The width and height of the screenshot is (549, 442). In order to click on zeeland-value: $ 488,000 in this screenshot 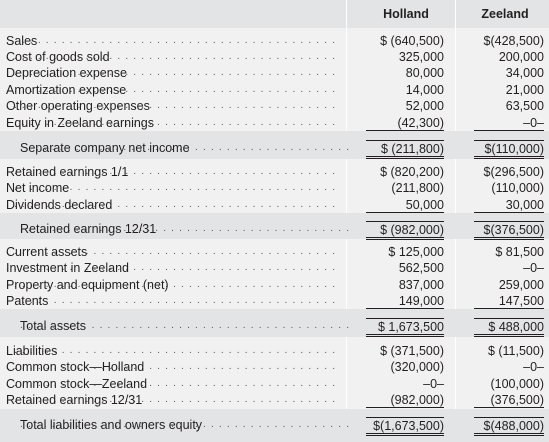, I will do `click(509, 327)`.